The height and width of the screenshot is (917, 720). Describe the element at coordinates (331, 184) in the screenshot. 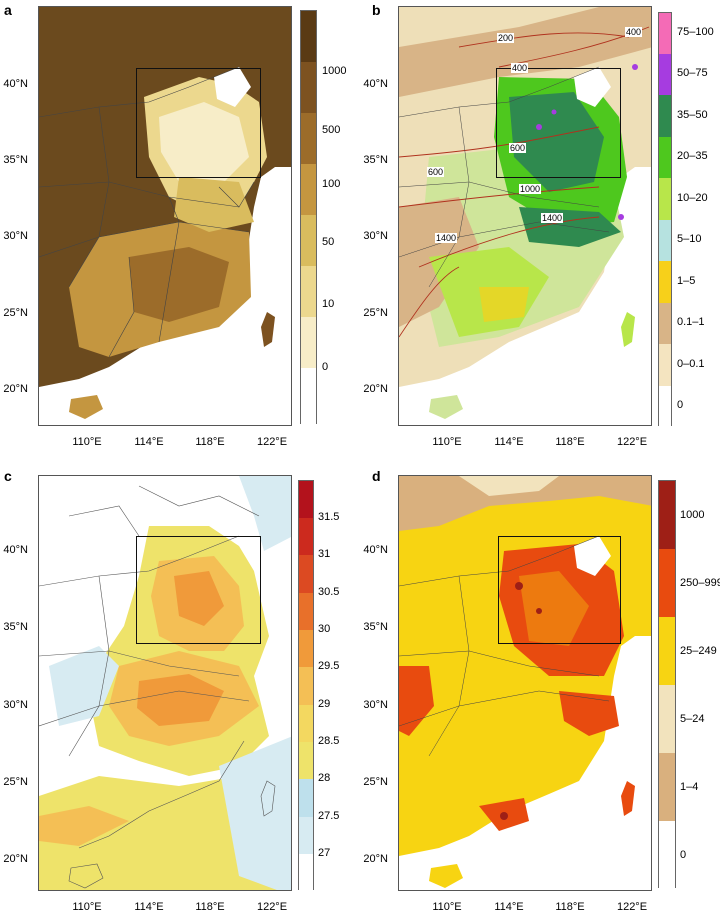

I see `colorbar-label: 100` at that location.